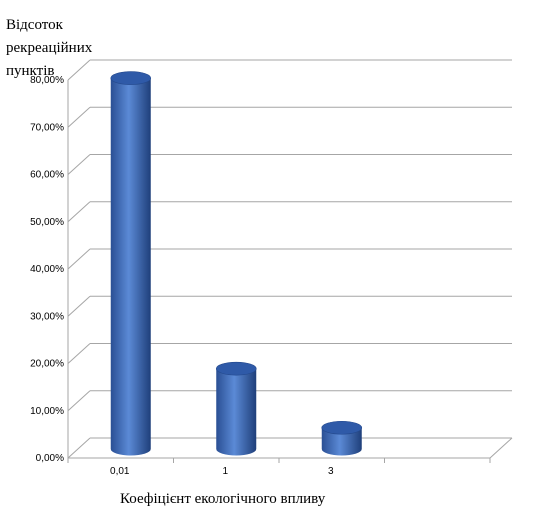  Describe the element at coordinates (30, 71) in the screenshot. I see `y-axis-title-line: пунктів` at that location.